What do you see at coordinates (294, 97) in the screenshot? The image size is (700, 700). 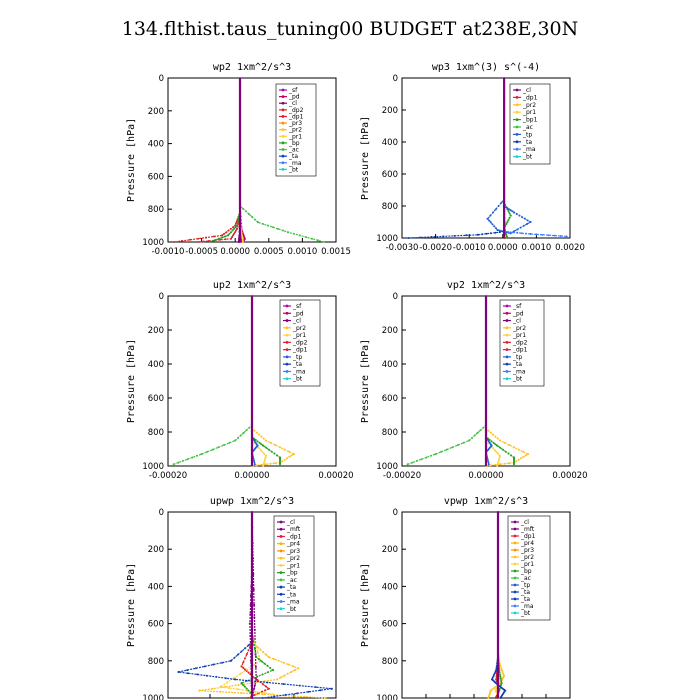 I see `legend-label: _pd` at bounding box center [294, 97].